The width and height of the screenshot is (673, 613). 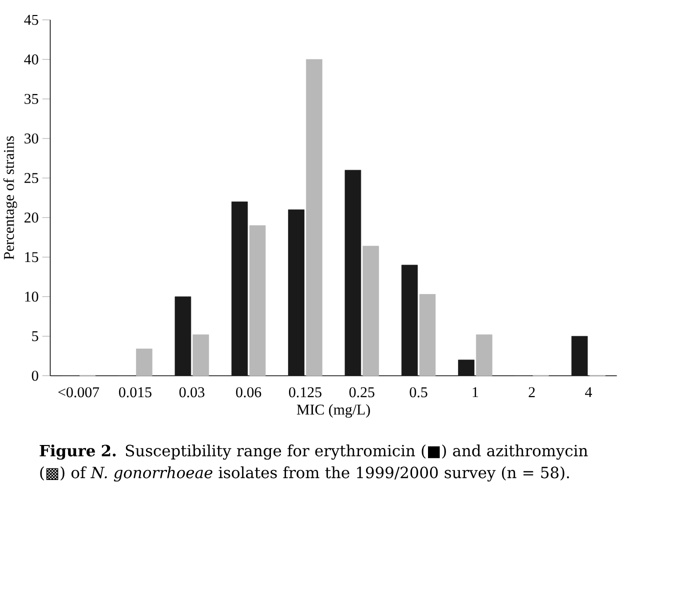 What do you see at coordinates (31, 177) in the screenshot?
I see `y-tick-label: 25` at bounding box center [31, 177].